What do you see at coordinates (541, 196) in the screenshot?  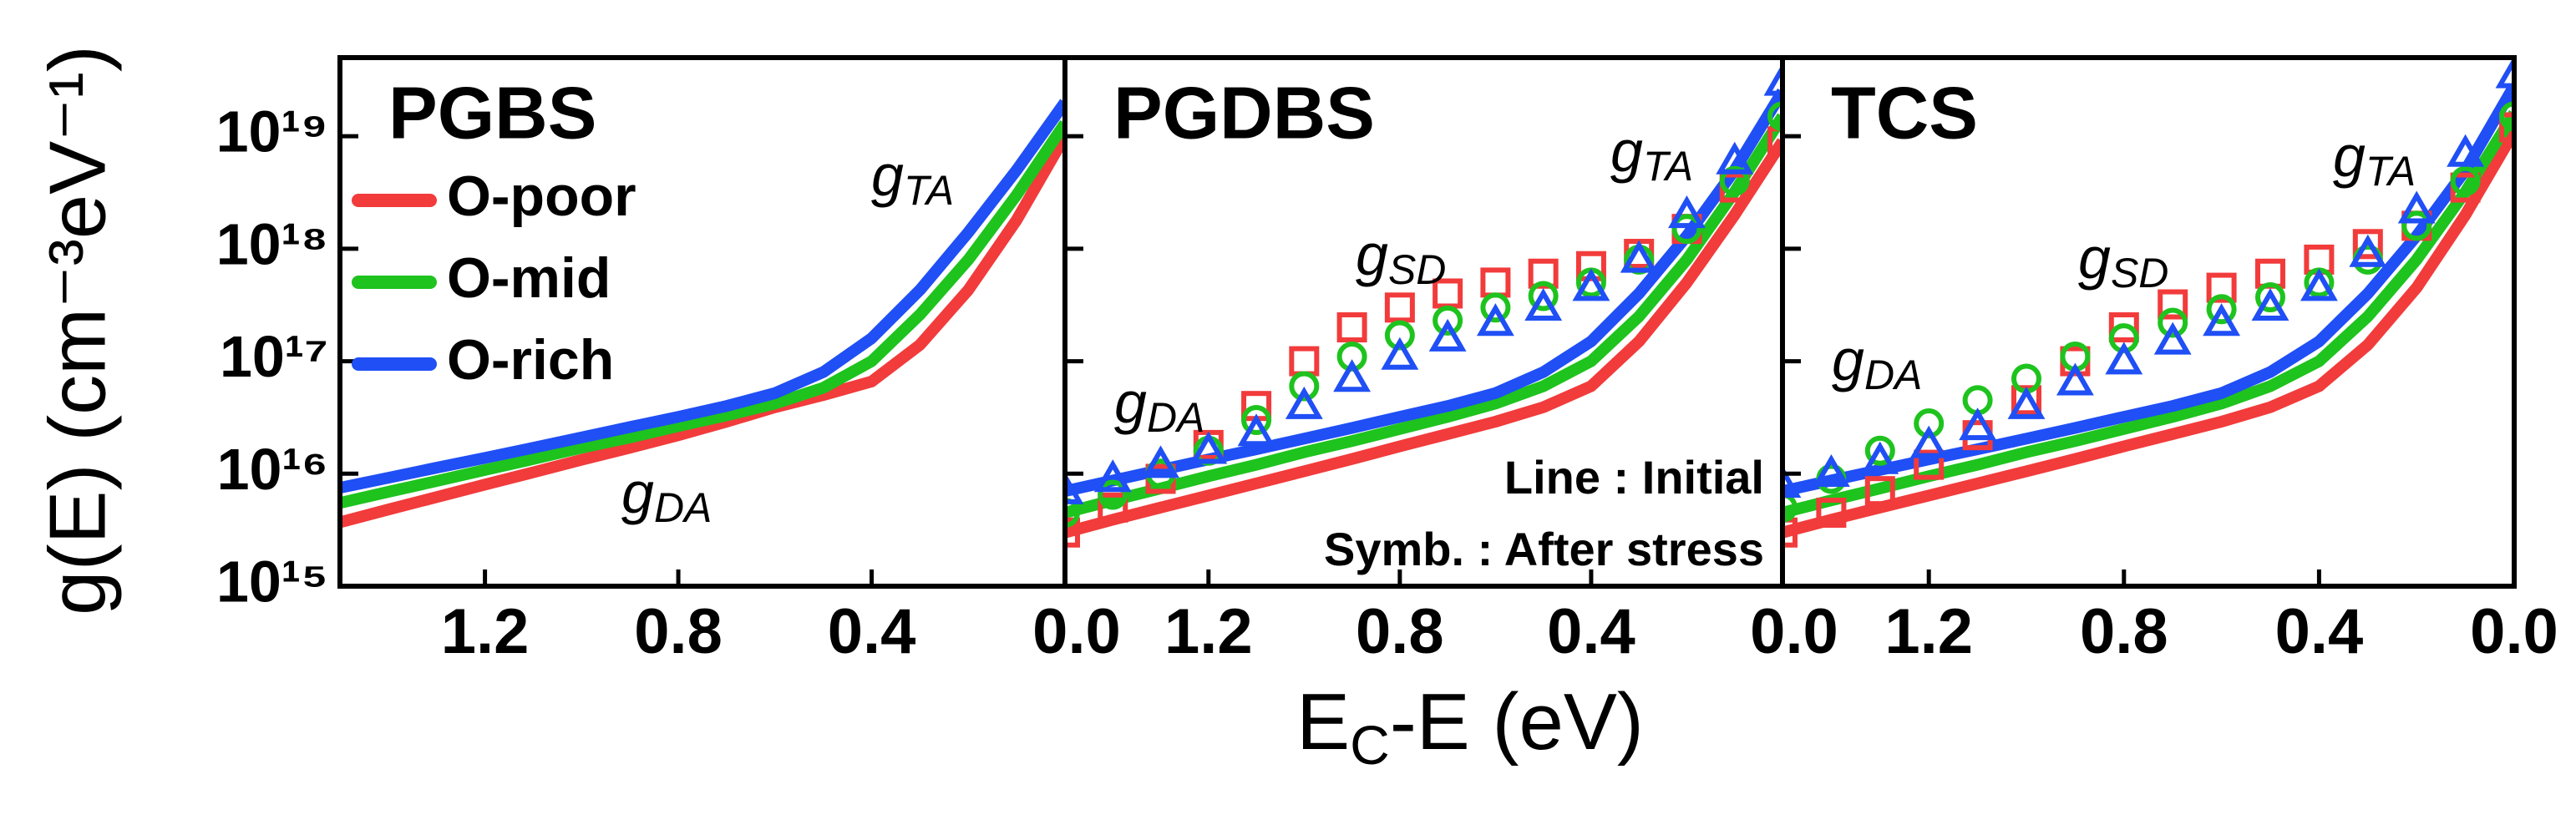 I see `legend-label: O-poor` at bounding box center [541, 196].